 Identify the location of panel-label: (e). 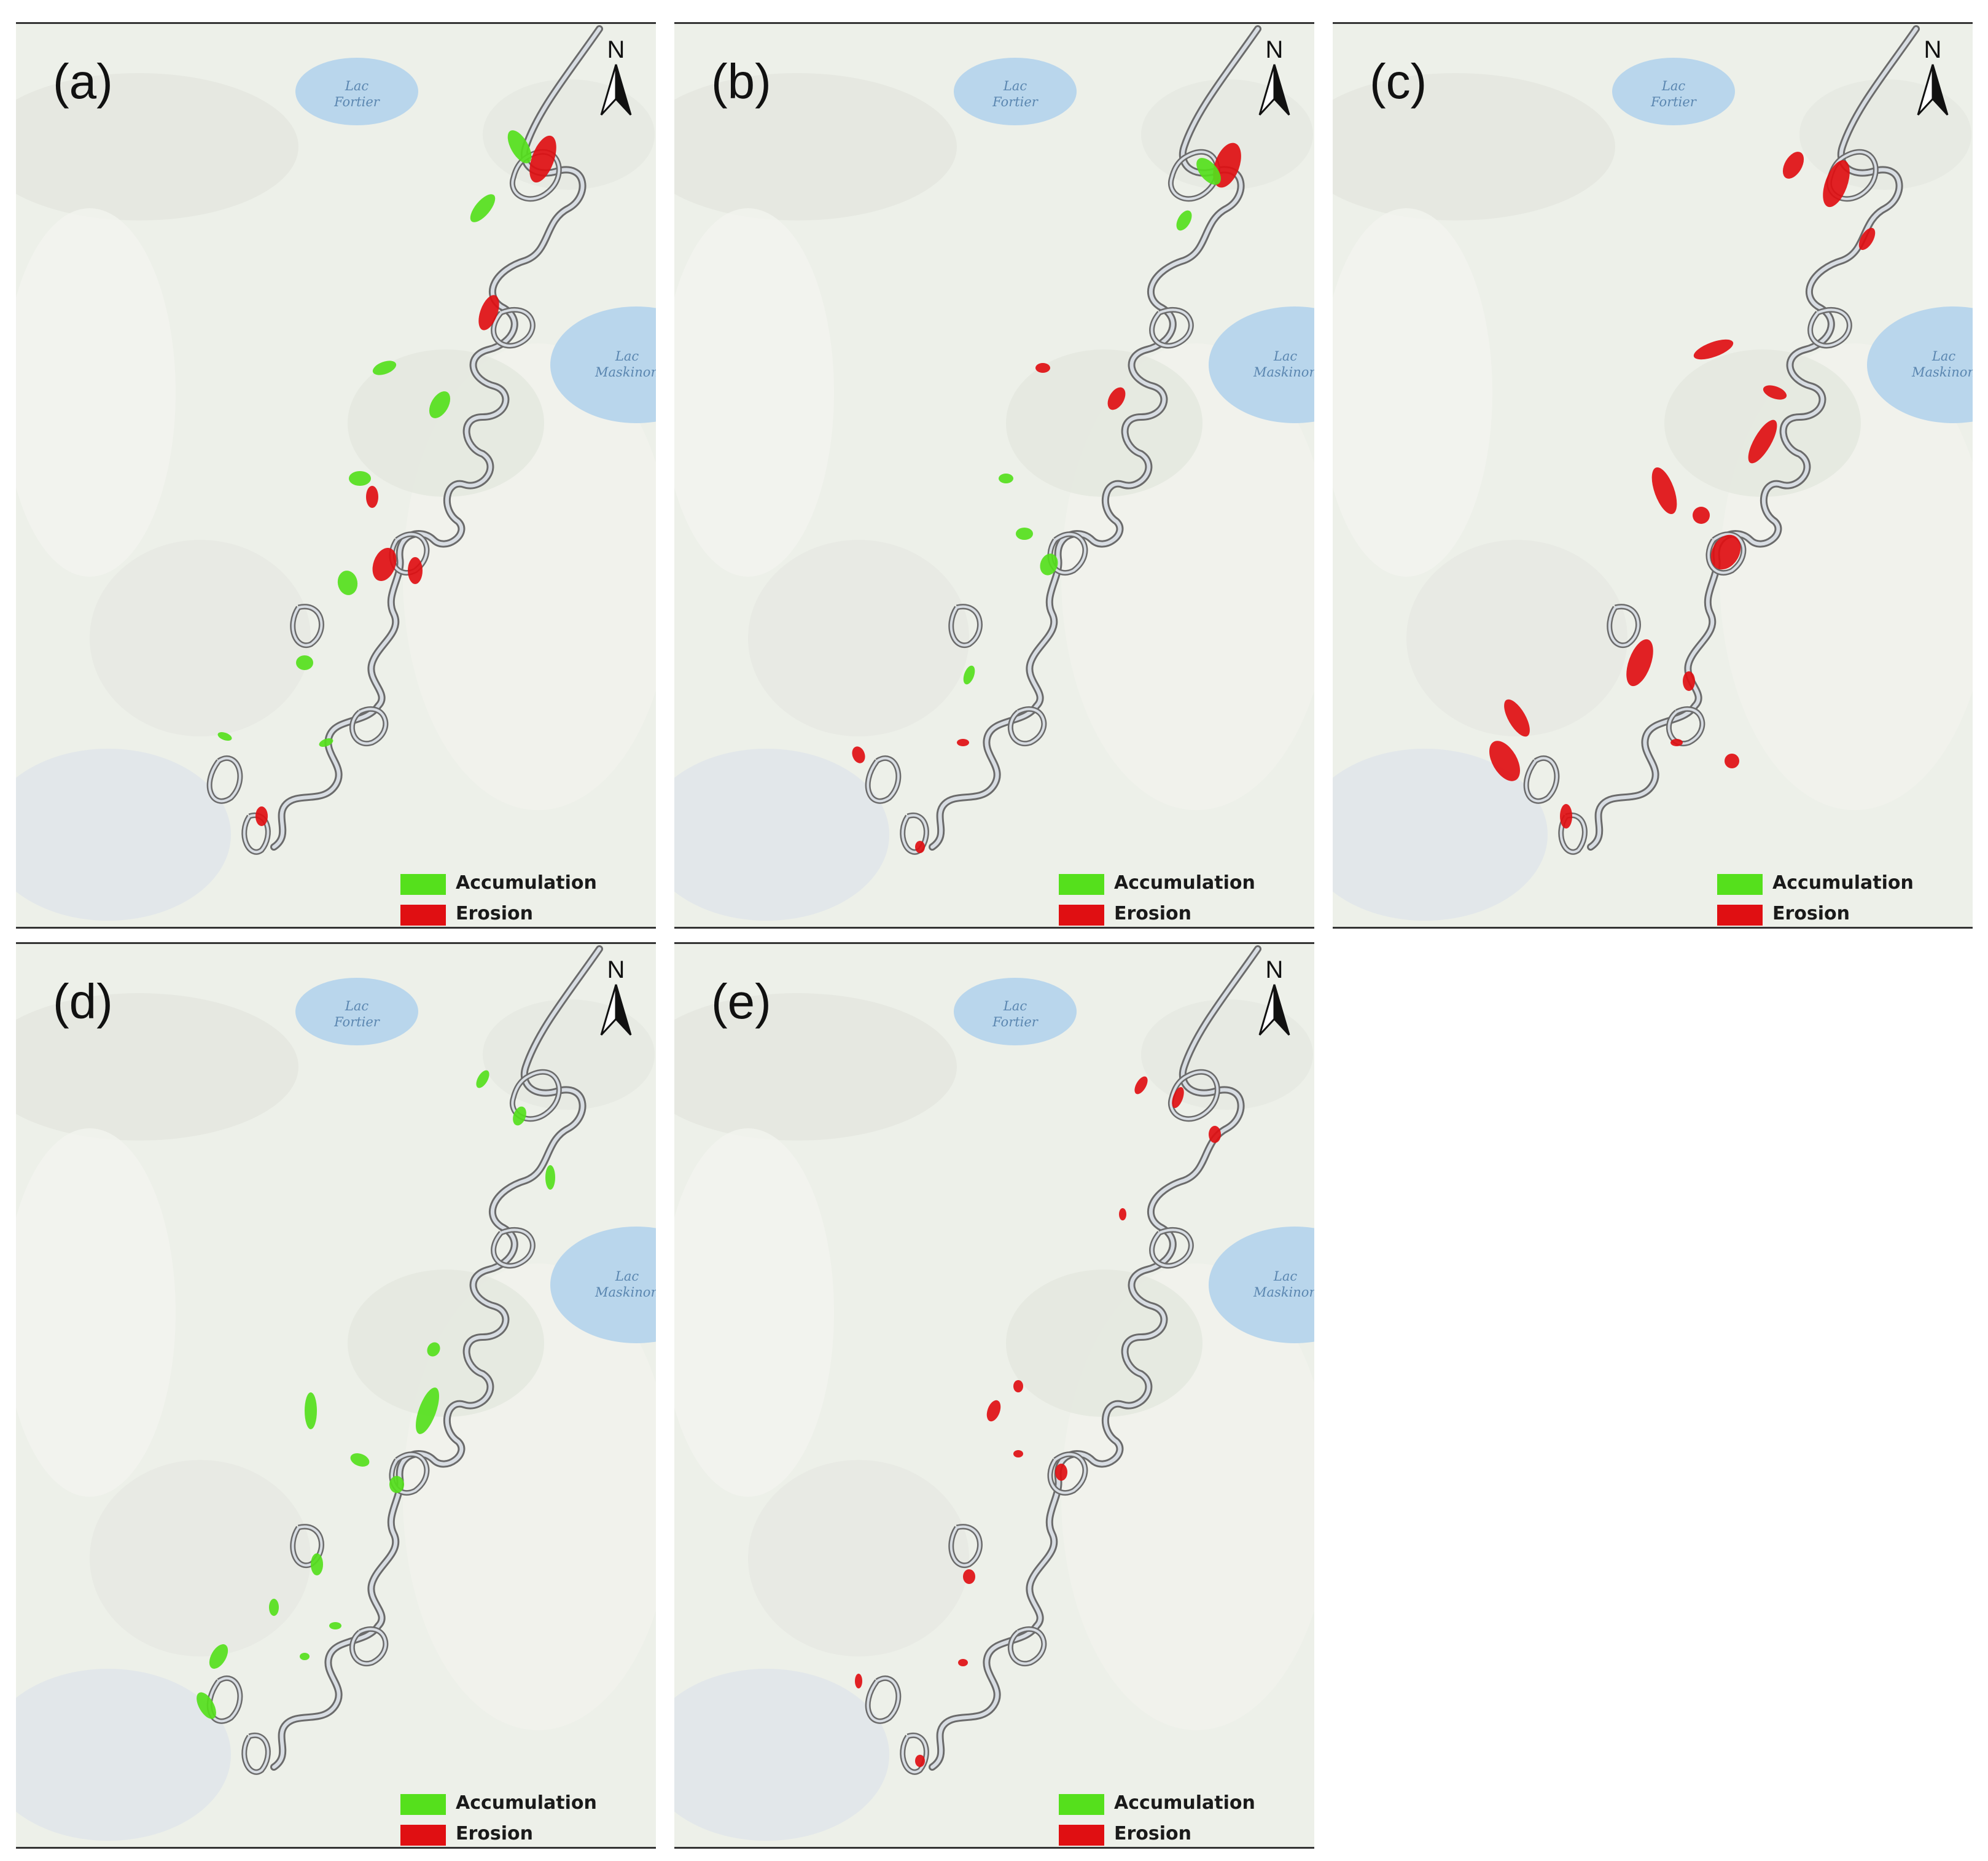
(741, 1001).